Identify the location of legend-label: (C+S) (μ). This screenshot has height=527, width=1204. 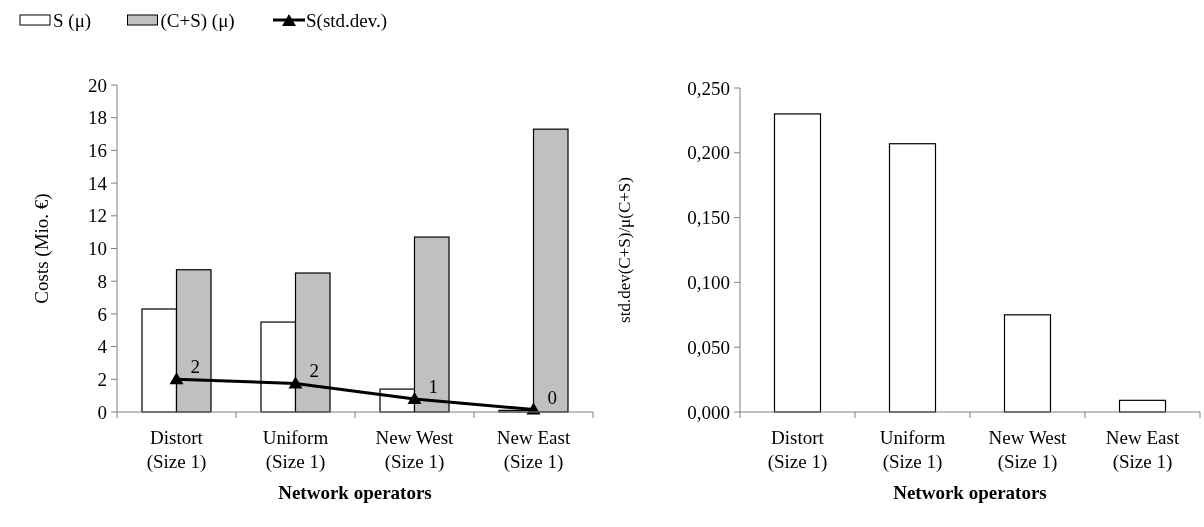
(197, 21).